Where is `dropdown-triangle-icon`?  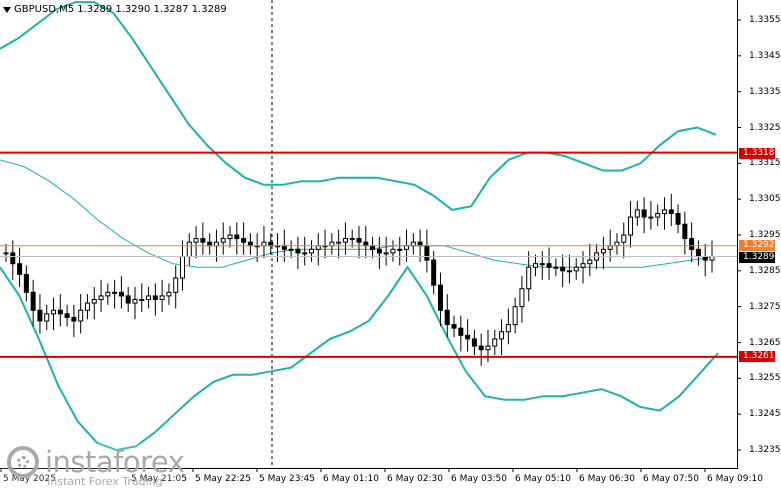 dropdown-triangle-icon is located at coordinates (7, 9).